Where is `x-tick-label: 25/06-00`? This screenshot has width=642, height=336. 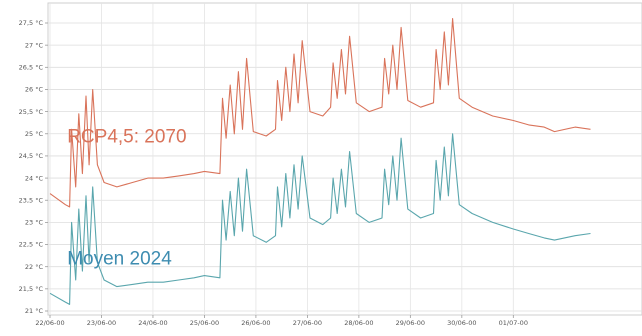
x-tick-label: 25/06-00 is located at coordinates (204, 323).